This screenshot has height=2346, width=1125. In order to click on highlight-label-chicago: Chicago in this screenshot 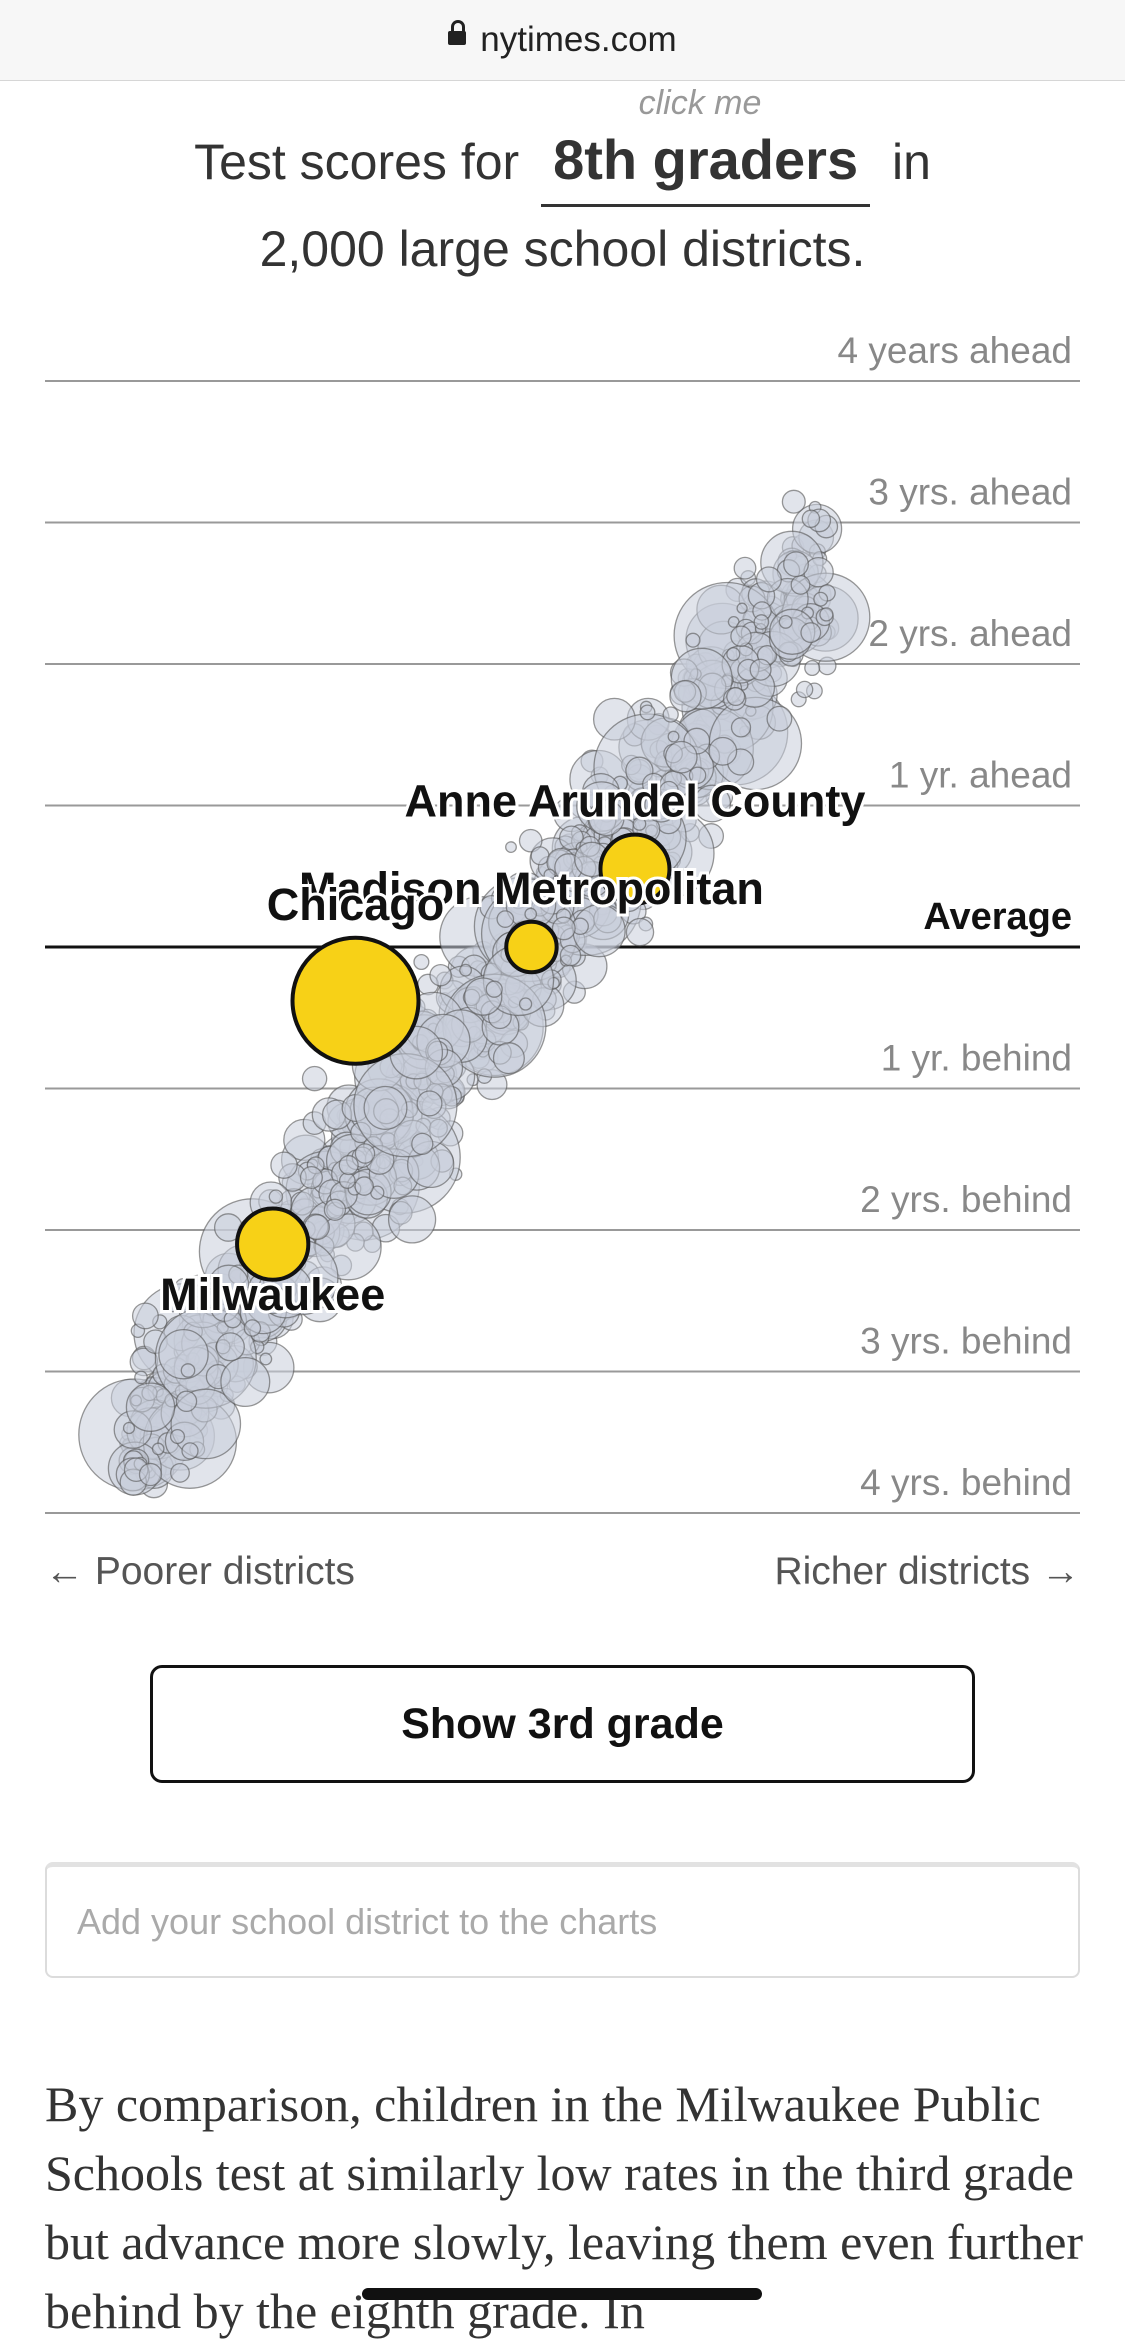, I will do `click(356, 904)`.